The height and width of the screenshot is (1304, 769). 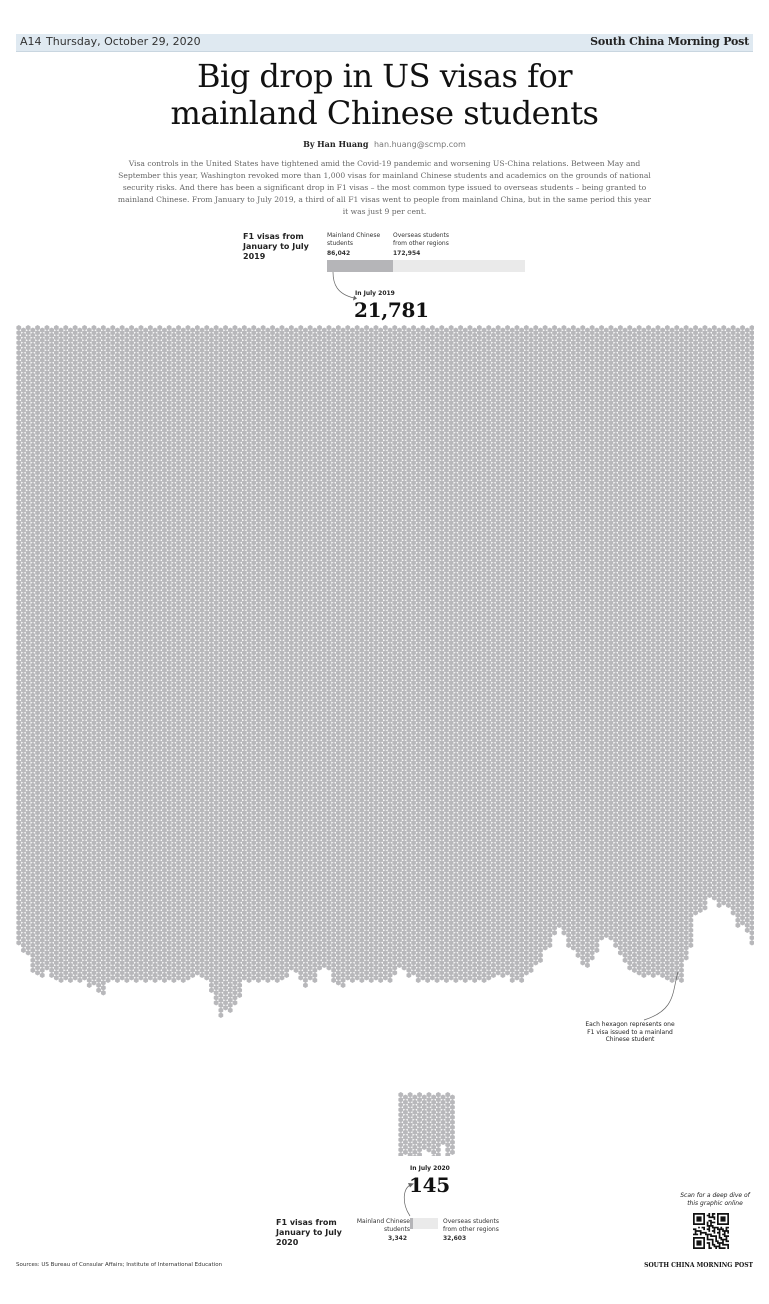 What do you see at coordinates (397, 1238) in the screenshot?
I see `bar-2020-value-mainland: 3,342` at bounding box center [397, 1238].